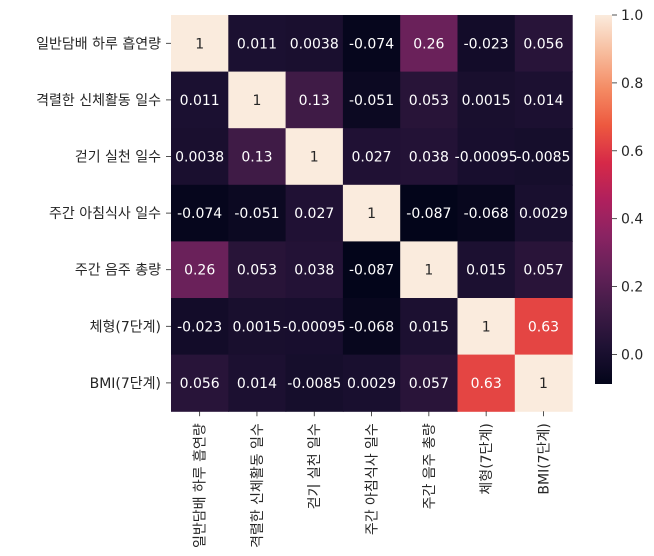  What do you see at coordinates (619, 196) in the screenshot?
I see `colorbar: 0.0 0.2 0.4 0.6 0.8 1.0` at bounding box center [619, 196].